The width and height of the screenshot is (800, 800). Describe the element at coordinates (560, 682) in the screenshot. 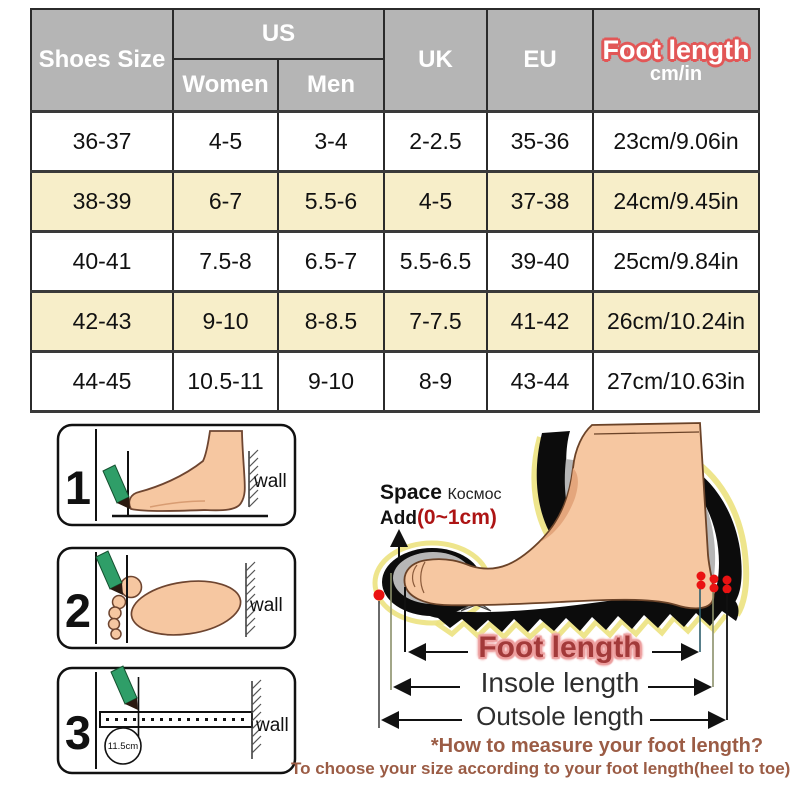

I see `insole-length-label: Insole length` at that location.